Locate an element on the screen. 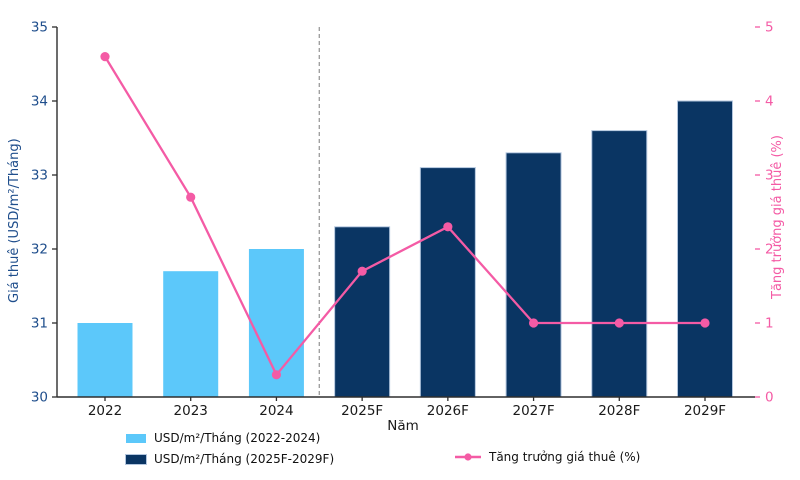 The image size is (800, 480). marker-2027F is located at coordinates (533, 323).